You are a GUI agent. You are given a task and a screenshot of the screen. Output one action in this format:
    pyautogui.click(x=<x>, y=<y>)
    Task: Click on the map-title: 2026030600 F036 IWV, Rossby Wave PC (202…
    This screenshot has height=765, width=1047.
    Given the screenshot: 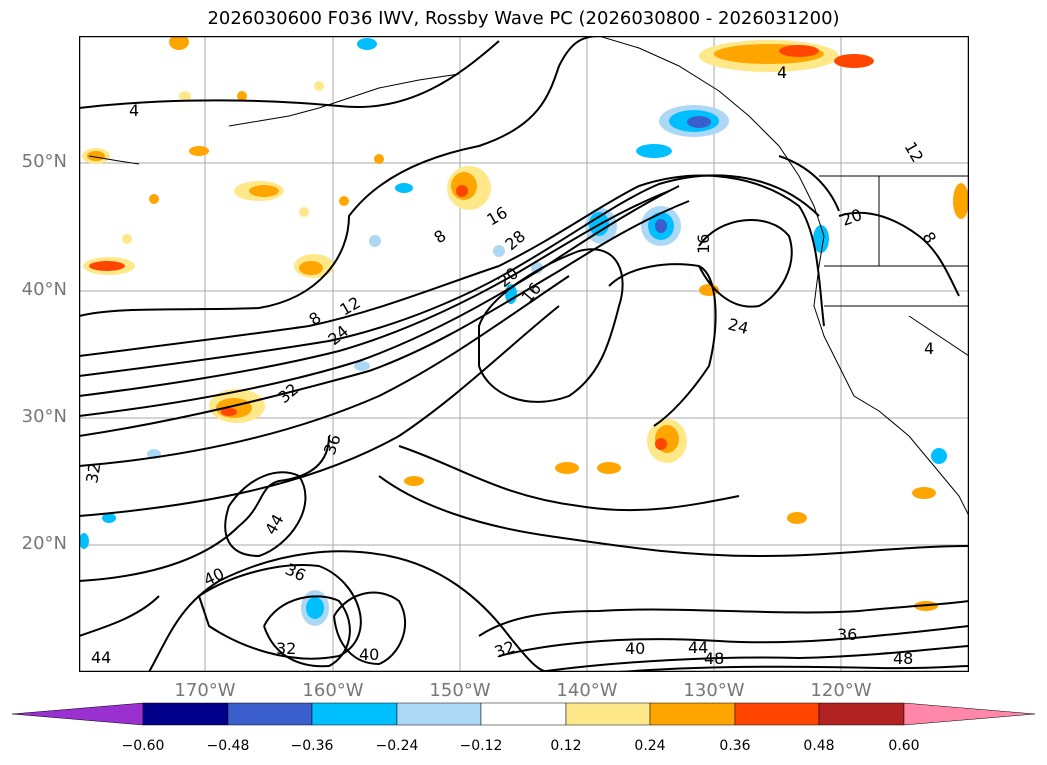 What is the action you would take?
    pyautogui.click(x=523, y=18)
    